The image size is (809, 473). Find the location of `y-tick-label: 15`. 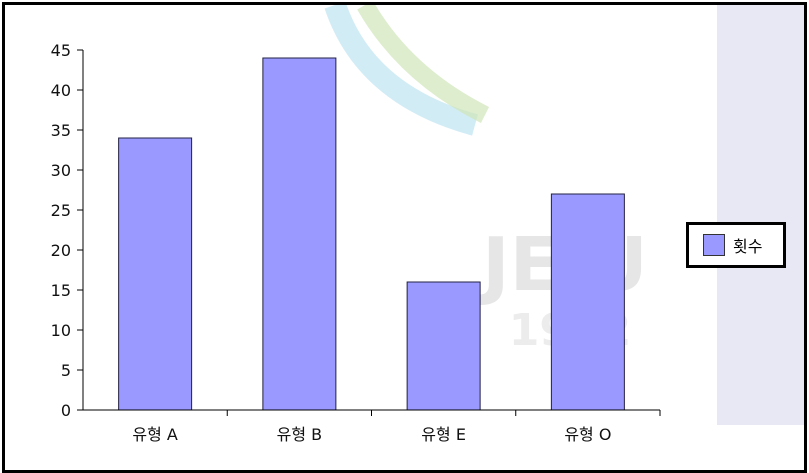

y-tick-label: 15 is located at coordinates (61, 290).